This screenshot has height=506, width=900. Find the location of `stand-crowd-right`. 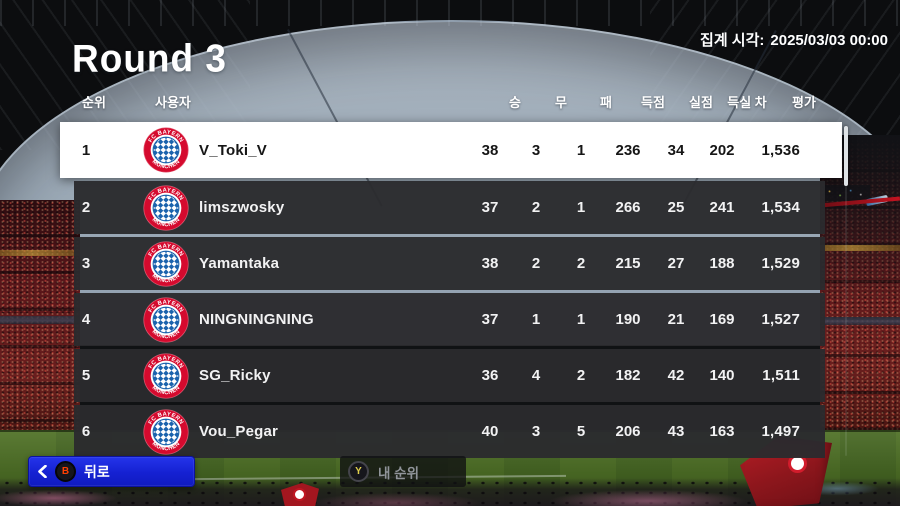

stand-crowd-right is located at coordinates (860, 287).